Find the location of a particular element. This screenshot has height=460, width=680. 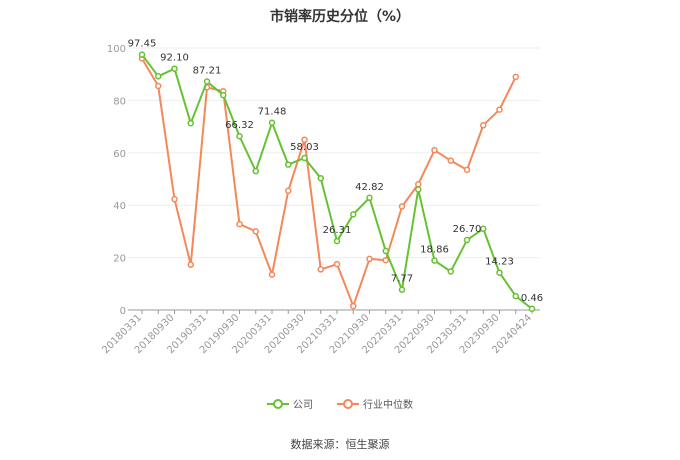

company-data-label: 18.86 is located at coordinates (434, 250).